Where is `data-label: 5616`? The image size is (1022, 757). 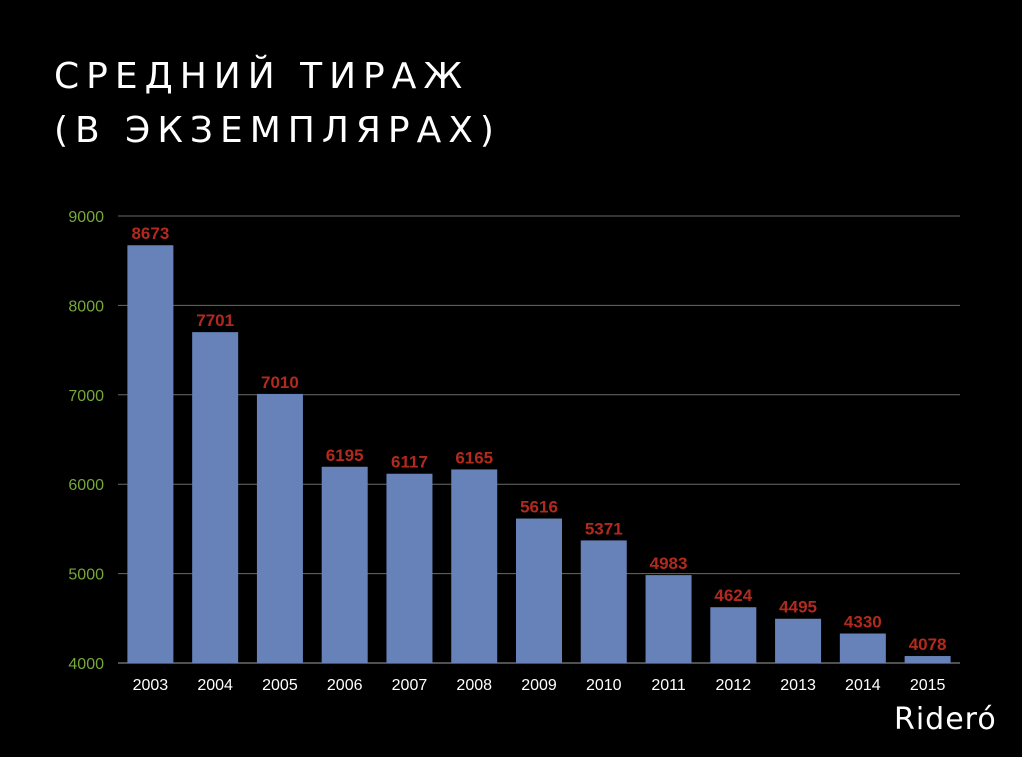 data-label: 5616 is located at coordinates (539, 507).